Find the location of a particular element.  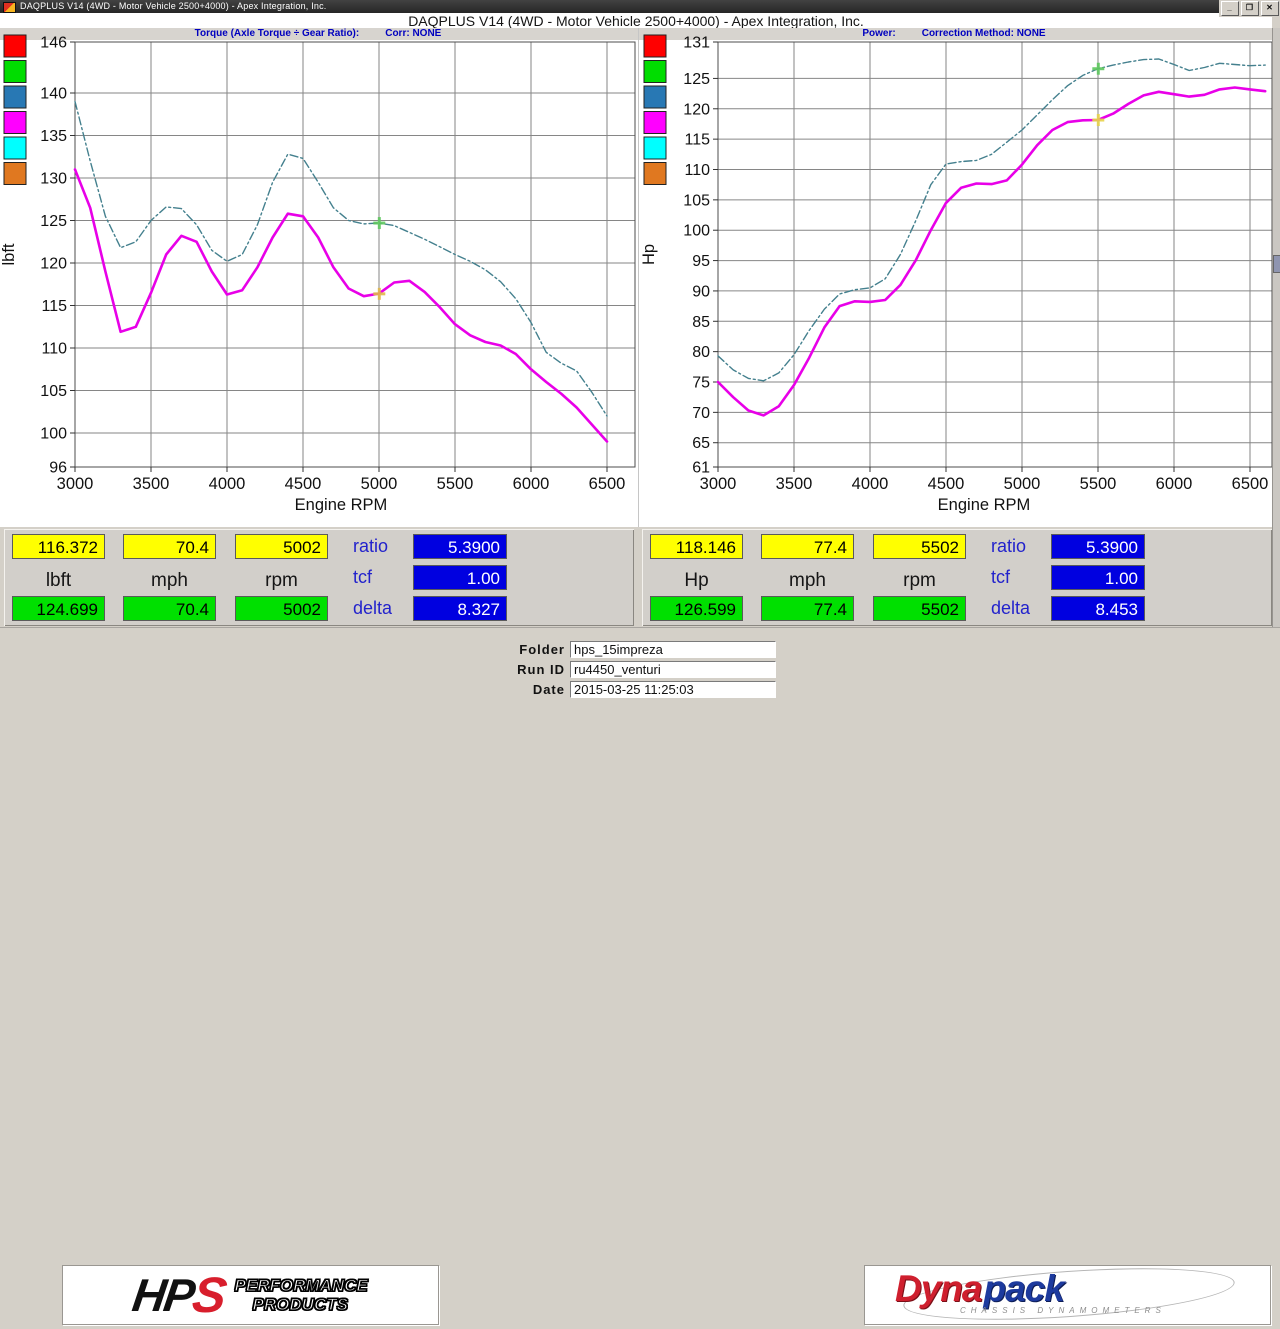

torque-current-value: 116.372 is located at coordinates (58, 546).